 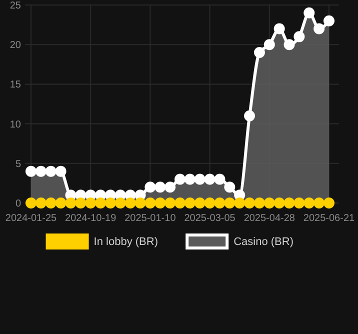 I want to click on y-tick-label: 15, so click(x=16, y=85).